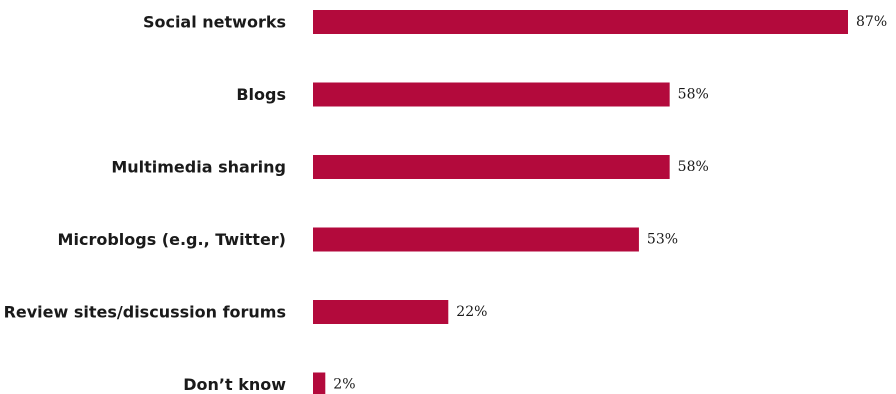 This screenshot has height=394, width=896. I want to click on category-label-2: Multimedia sharing, so click(198, 167).